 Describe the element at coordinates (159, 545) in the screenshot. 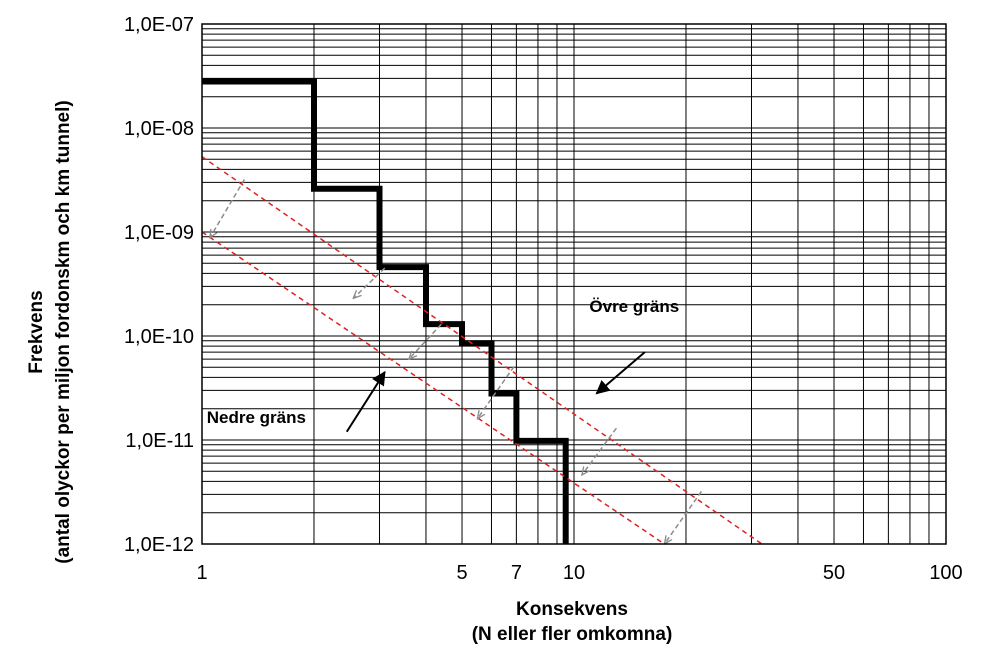

I see `y-tick-label: 1,0E-12` at that location.